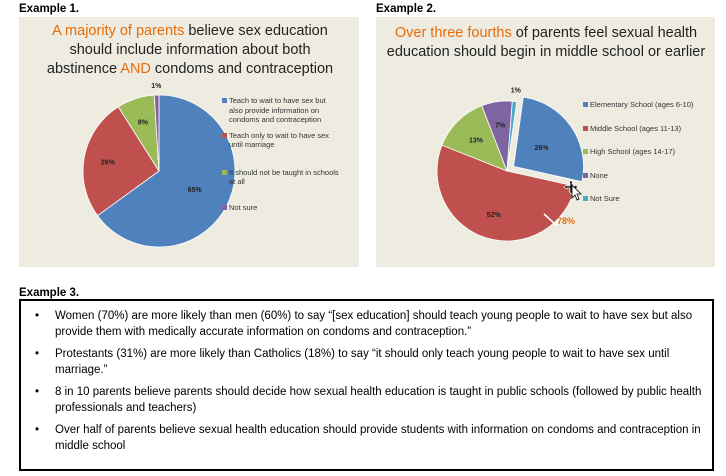 The width and height of the screenshot is (726, 476). Describe the element at coordinates (143, 123) in the screenshot. I see `slice-label: 8%` at that location.